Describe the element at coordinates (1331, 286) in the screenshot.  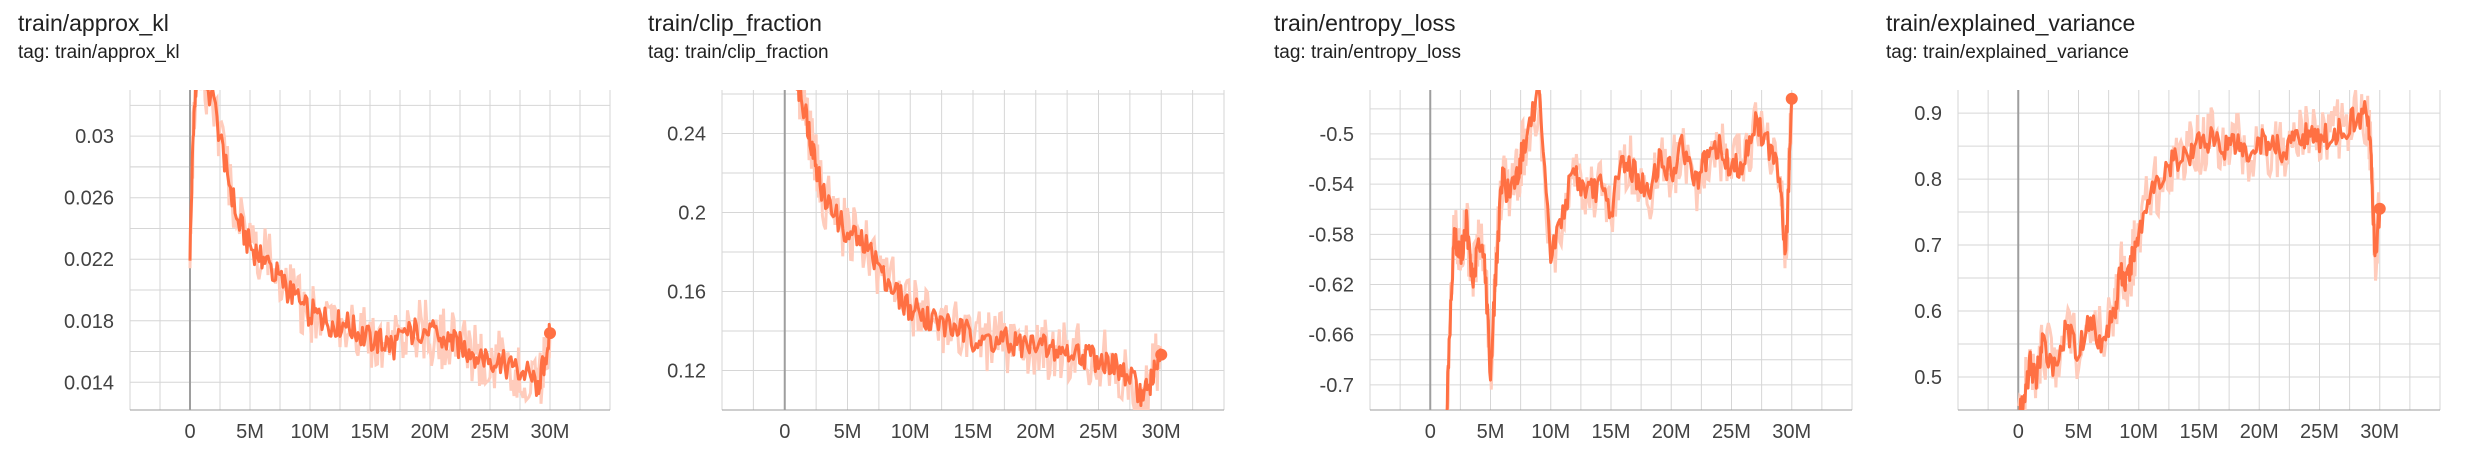
I see `y-tick-label: -0.62` at that location.